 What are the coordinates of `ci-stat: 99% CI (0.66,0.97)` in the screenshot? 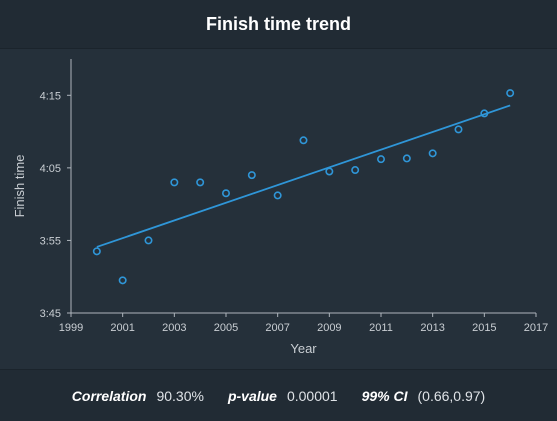 It's located at (424, 396).